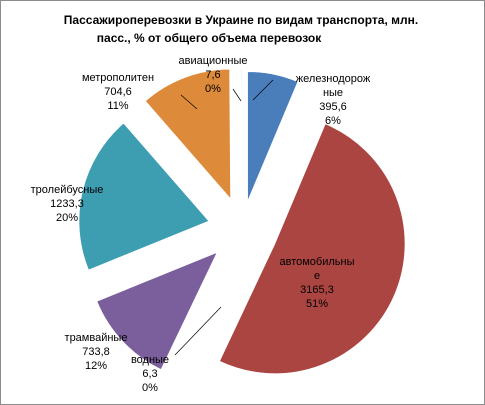  What do you see at coordinates (150, 388) in the screenshot?
I see `data-label-water-line-3: 0%` at bounding box center [150, 388].